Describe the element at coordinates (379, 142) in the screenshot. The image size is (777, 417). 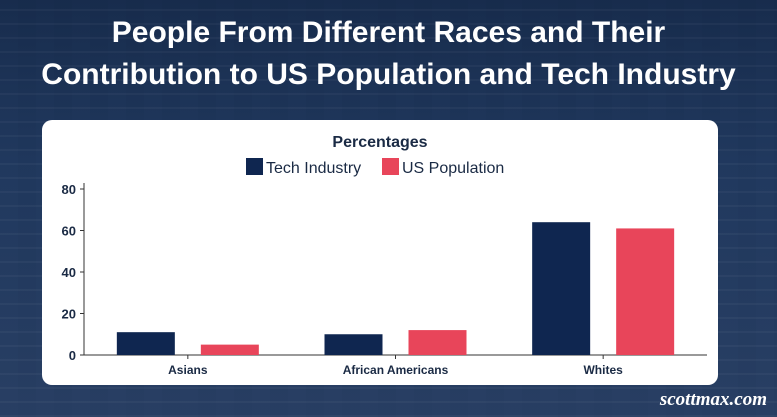
I see `chart-title: Percentages` at that location.